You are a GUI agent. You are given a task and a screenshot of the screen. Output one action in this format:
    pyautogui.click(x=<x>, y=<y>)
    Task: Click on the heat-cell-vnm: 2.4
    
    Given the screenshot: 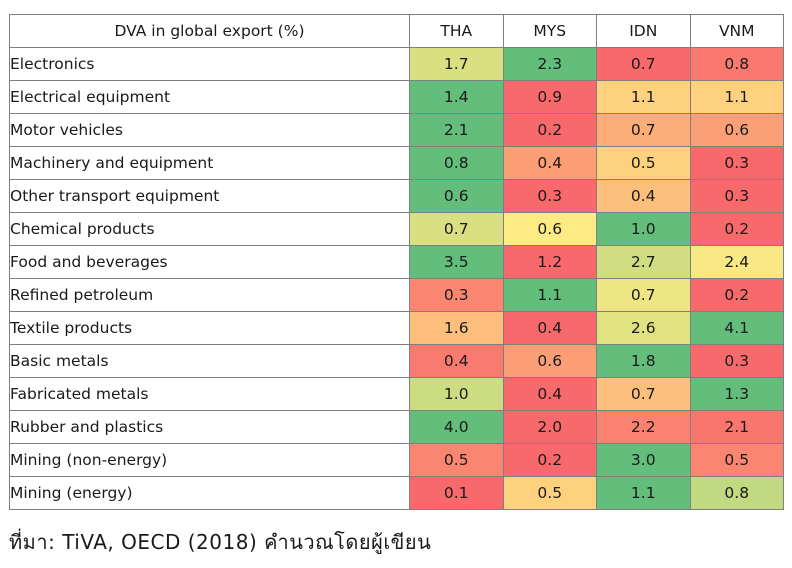 What is the action you would take?
    pyautogui.click(x=736, y=262)
    